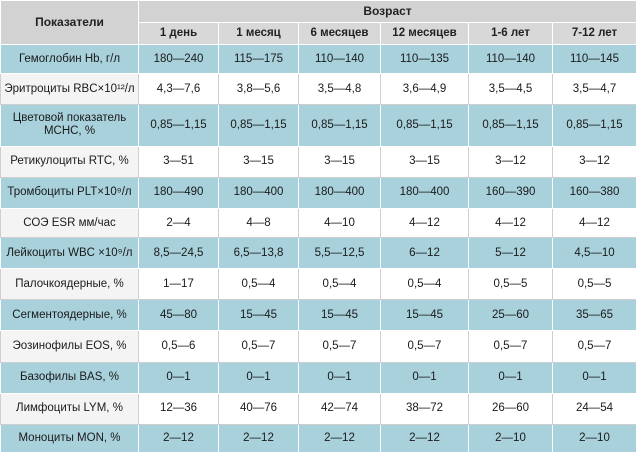 This screenshot has height=453, width=636. Describe the element at coordinates (178, 284) in the screenshot. I see `value-cell: 1—17` at that location.